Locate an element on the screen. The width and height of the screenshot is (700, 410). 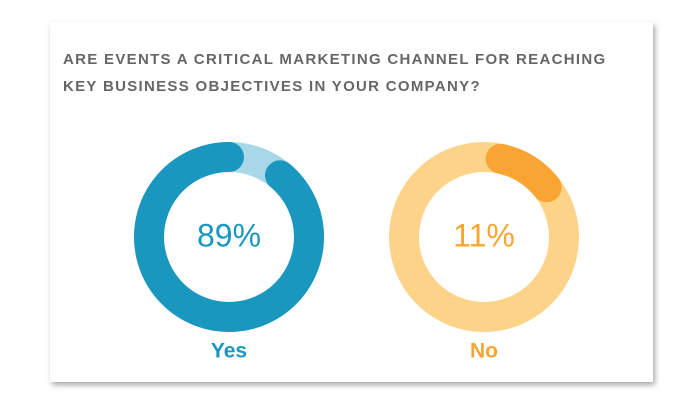
title-line: KEY BUSINESS OBJECTIVES IN YOUR COMPANY? is located at coordinates (272, 86).